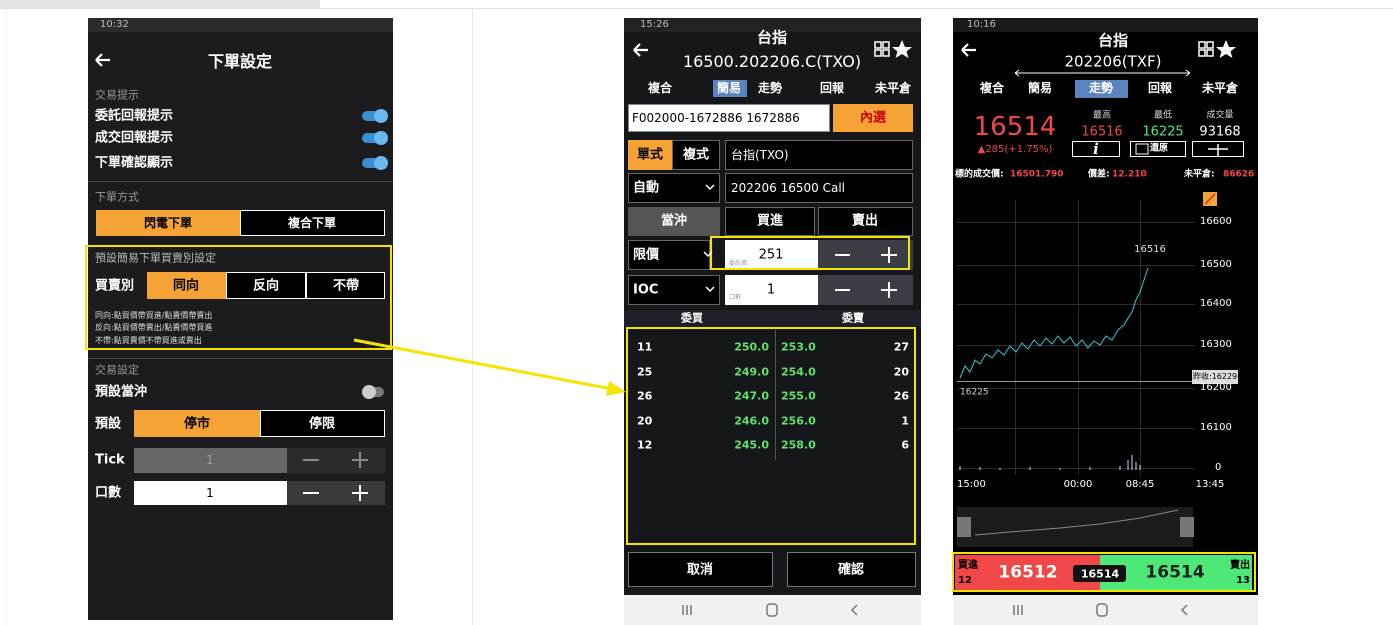 The image size is (1393, 625). I want to click on book-cell: 11, so click(645, 347).